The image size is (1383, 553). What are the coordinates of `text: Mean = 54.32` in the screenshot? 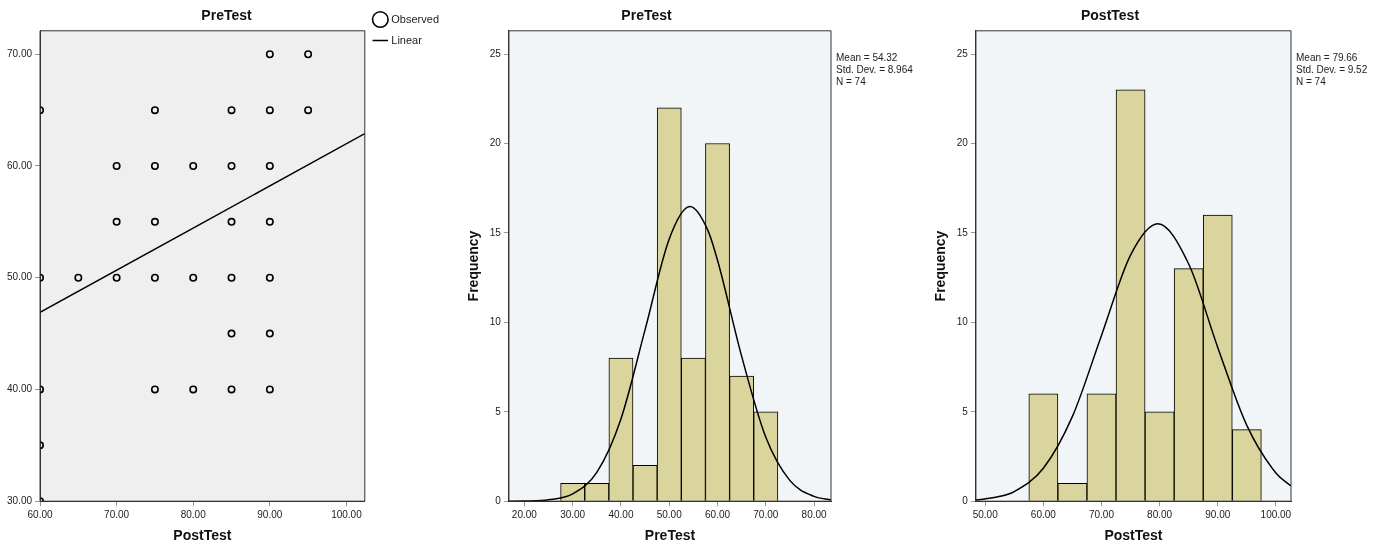 It's located at (867, 57).